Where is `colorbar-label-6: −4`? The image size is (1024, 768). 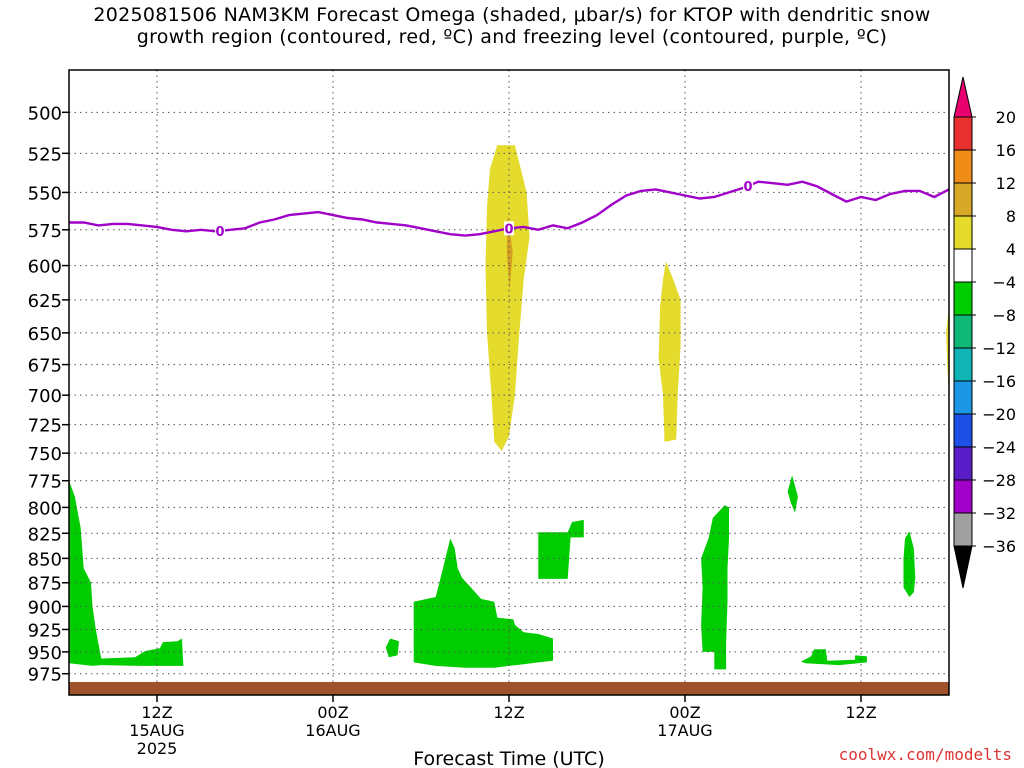
colorbar-label-6: −4 is located at coordinates (1004, 282).